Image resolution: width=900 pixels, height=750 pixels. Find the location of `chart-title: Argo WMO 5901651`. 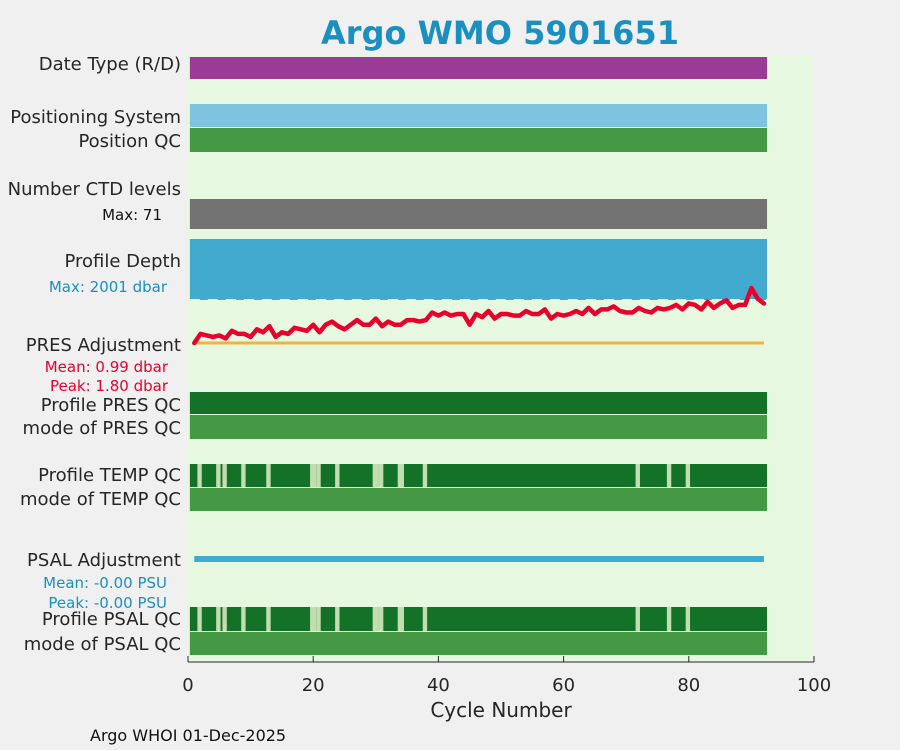

chart-title: Argo WMO 5901651 is located at coordinates (500, 33).